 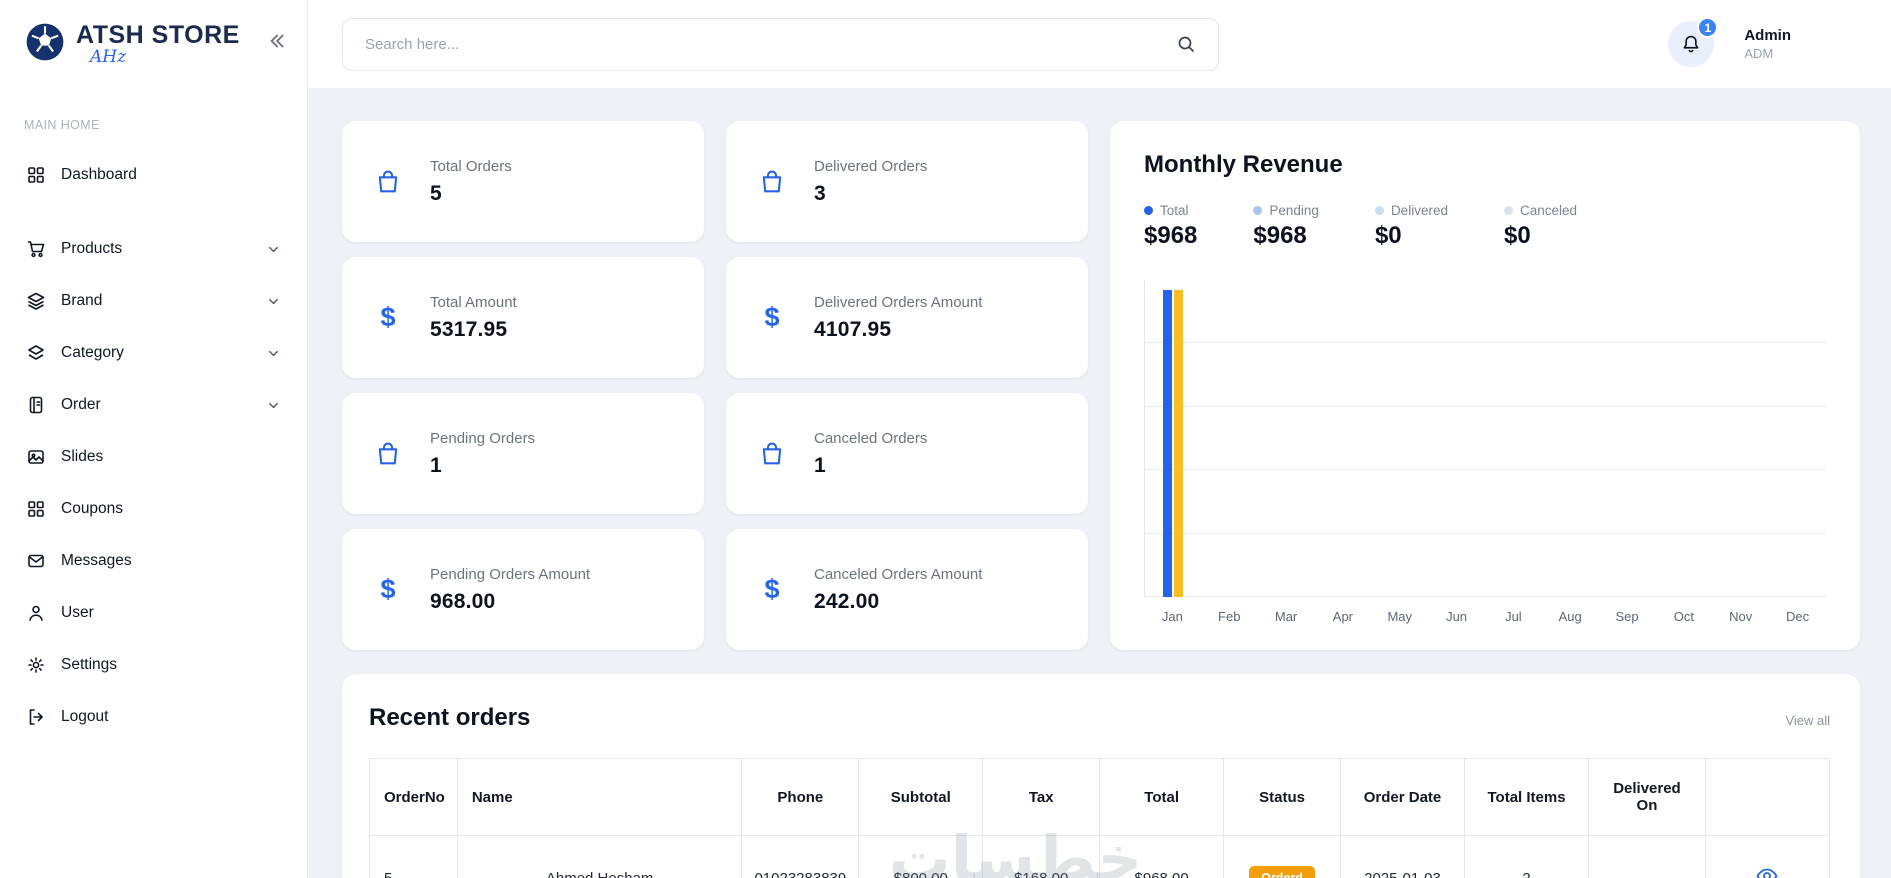 What do you see at coordinates (1693, 42) in the screenshot?
I see `notification-bell-icon: 1` at bounding box center [1693, 42].